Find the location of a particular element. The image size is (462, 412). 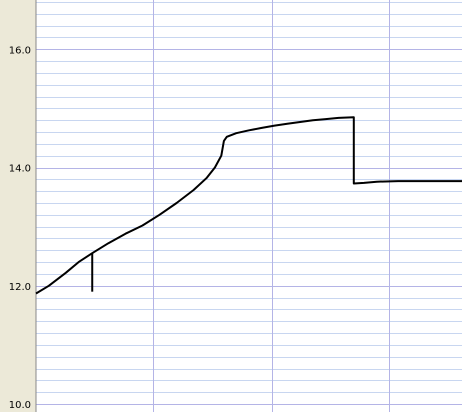

y-tick-label: 16.0 is located at coordinates (20, 50).